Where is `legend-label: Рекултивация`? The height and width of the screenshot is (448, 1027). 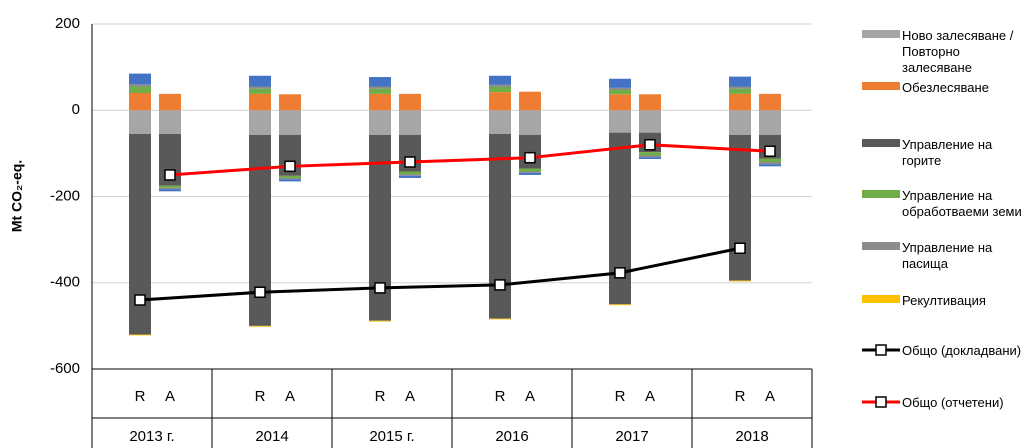 legend-label: Рекултивация is located at coordinates (944, 300).